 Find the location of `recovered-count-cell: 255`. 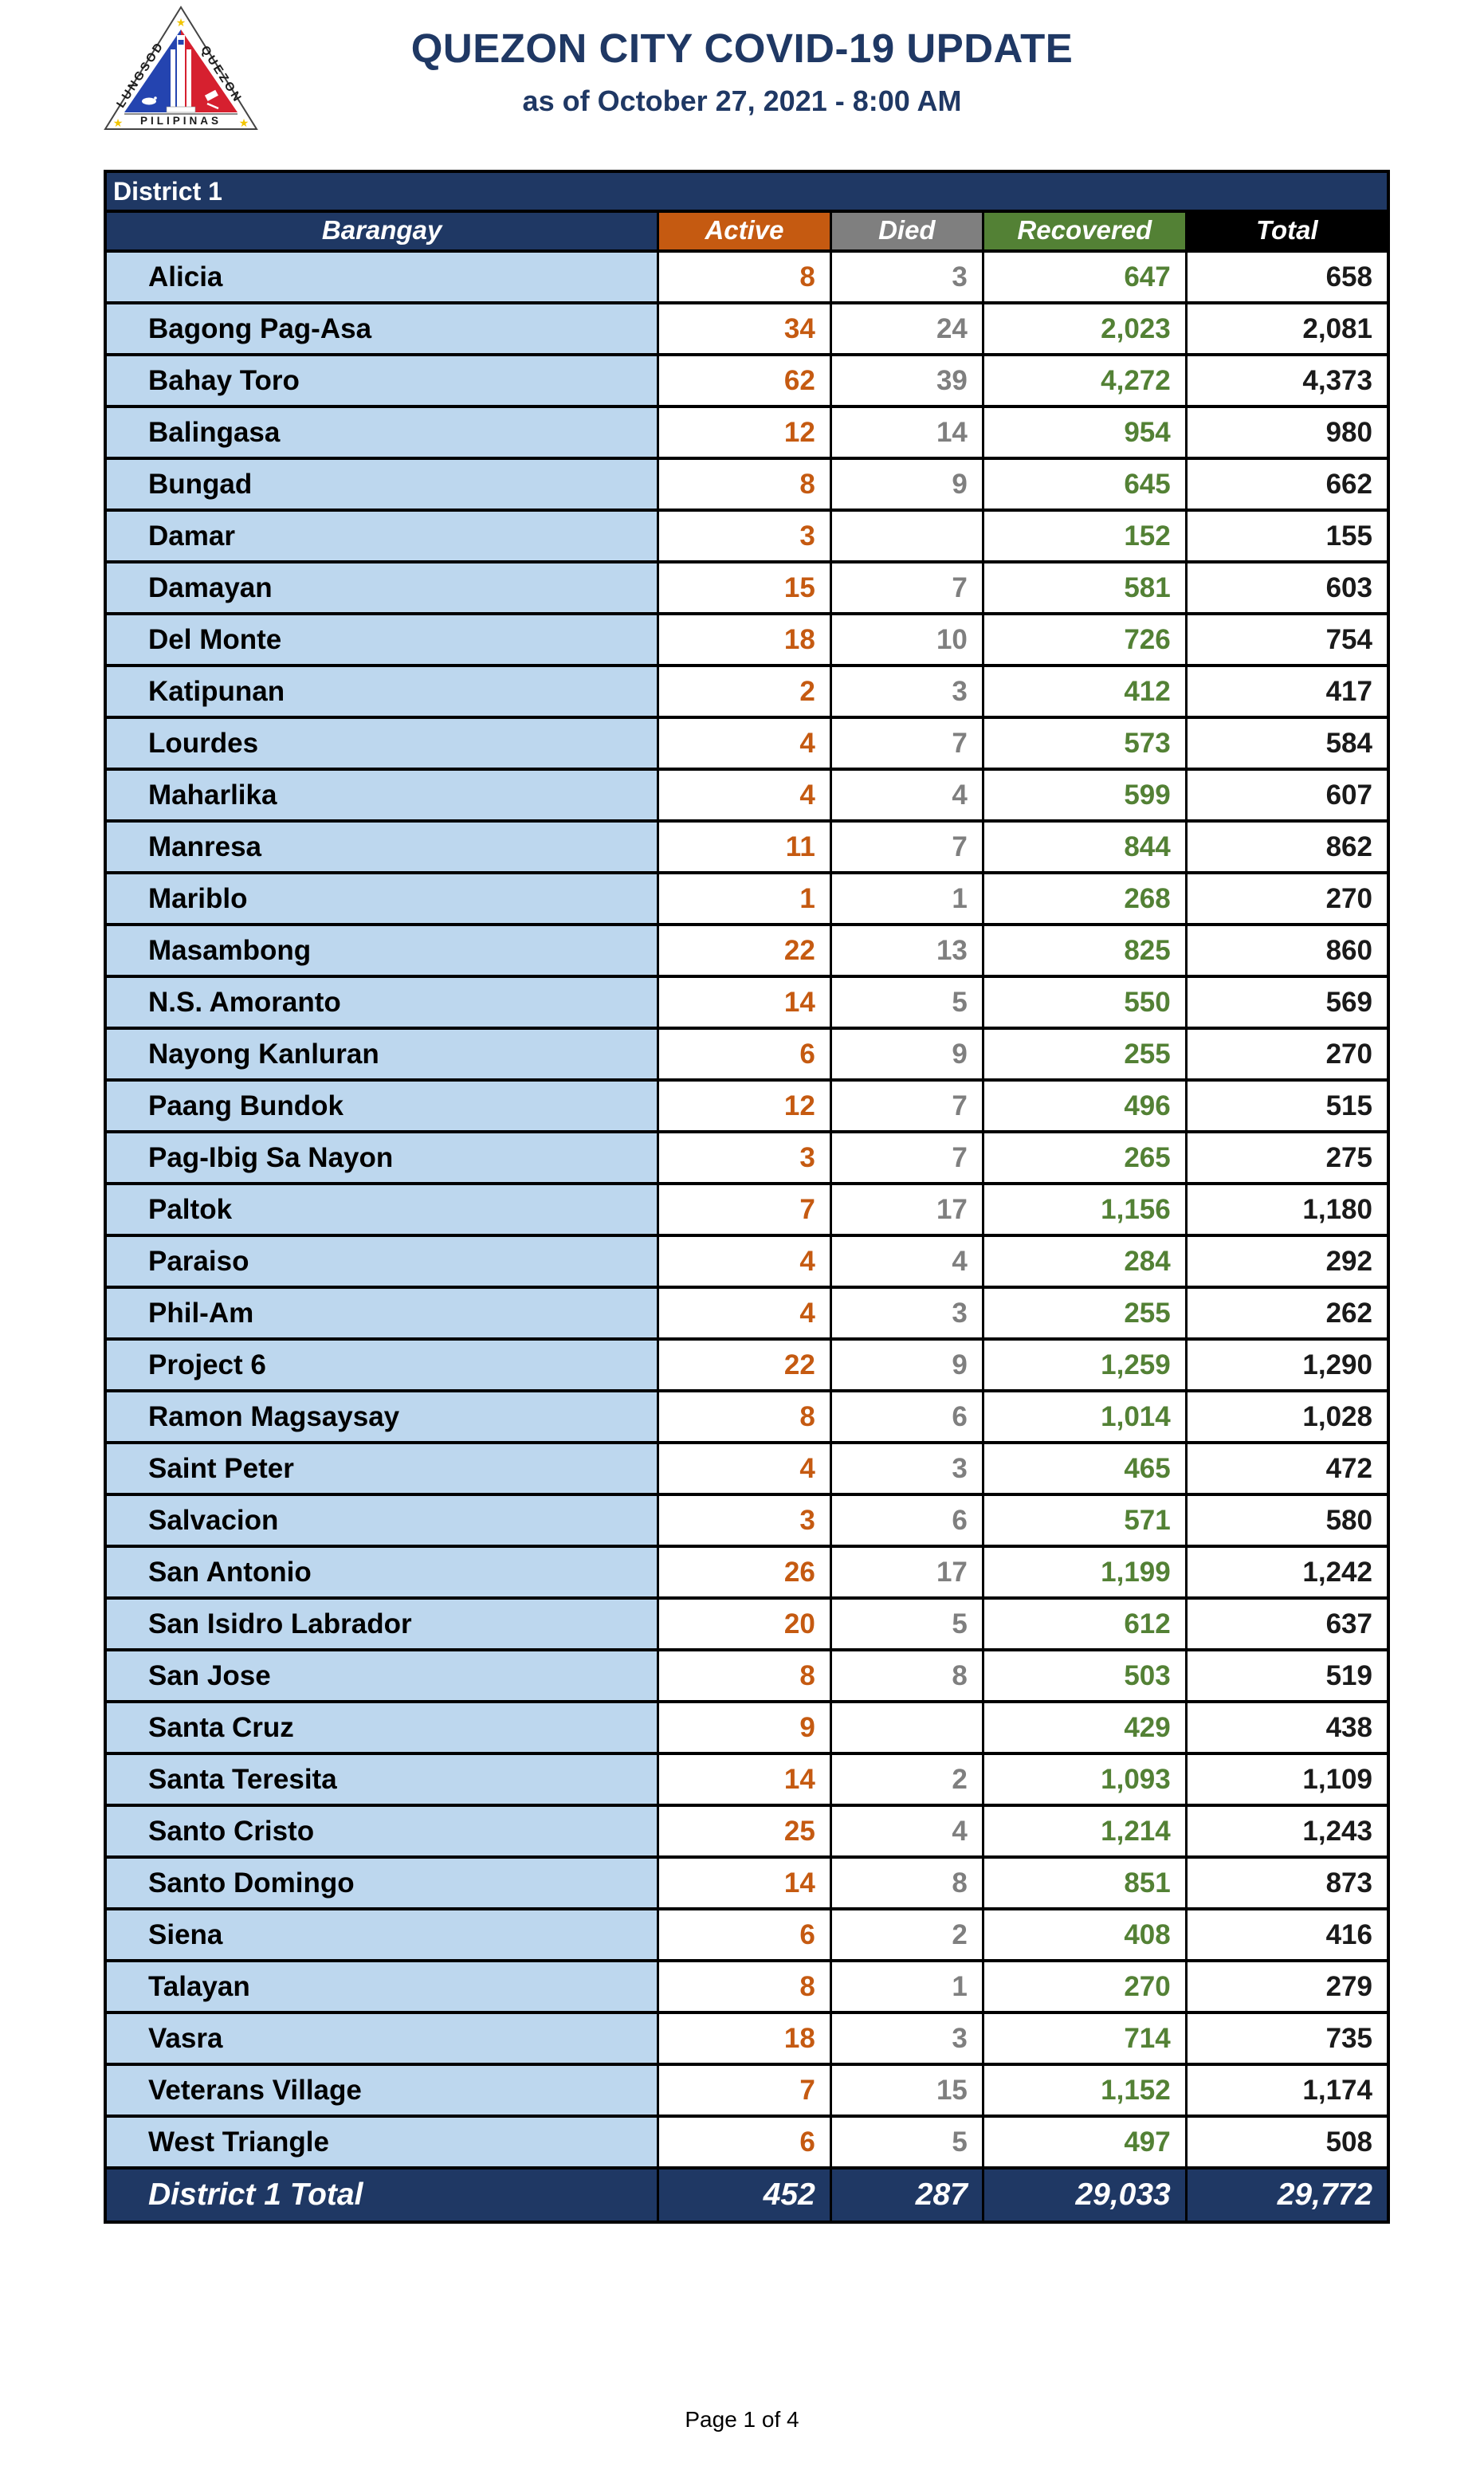

recovered-count-cell: 255 is located at coordinates (1084, 1054).